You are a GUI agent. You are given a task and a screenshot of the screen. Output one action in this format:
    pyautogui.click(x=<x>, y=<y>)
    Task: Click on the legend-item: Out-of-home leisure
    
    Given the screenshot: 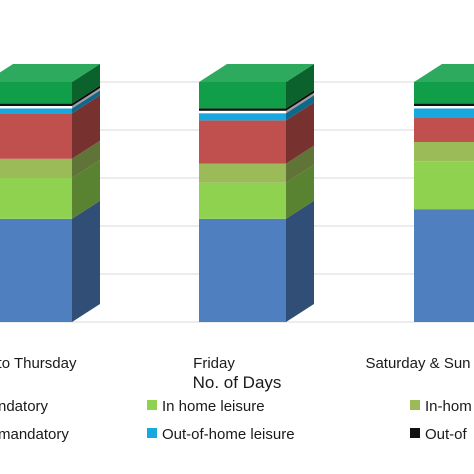 What is the action you would take?
    pyautogui.click(x=221, y=434)
    